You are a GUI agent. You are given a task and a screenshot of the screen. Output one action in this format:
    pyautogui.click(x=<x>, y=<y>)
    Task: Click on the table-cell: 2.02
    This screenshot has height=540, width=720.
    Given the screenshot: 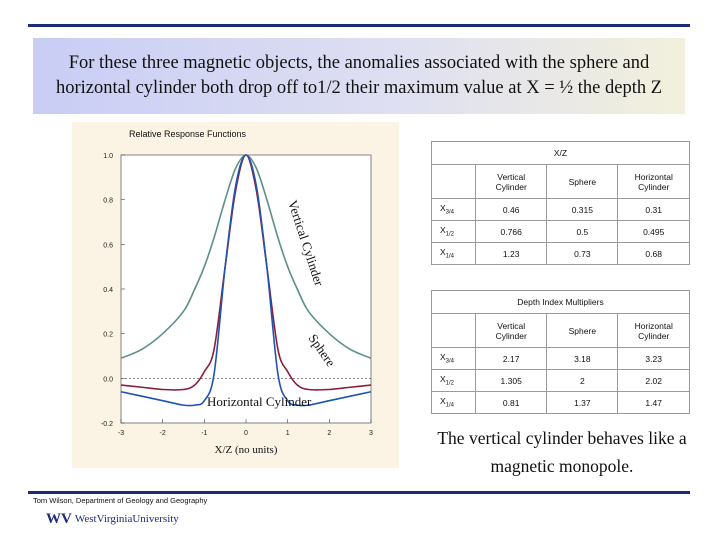 What is the action you would take?
    pyautogui.click(x=653, y=380)
    